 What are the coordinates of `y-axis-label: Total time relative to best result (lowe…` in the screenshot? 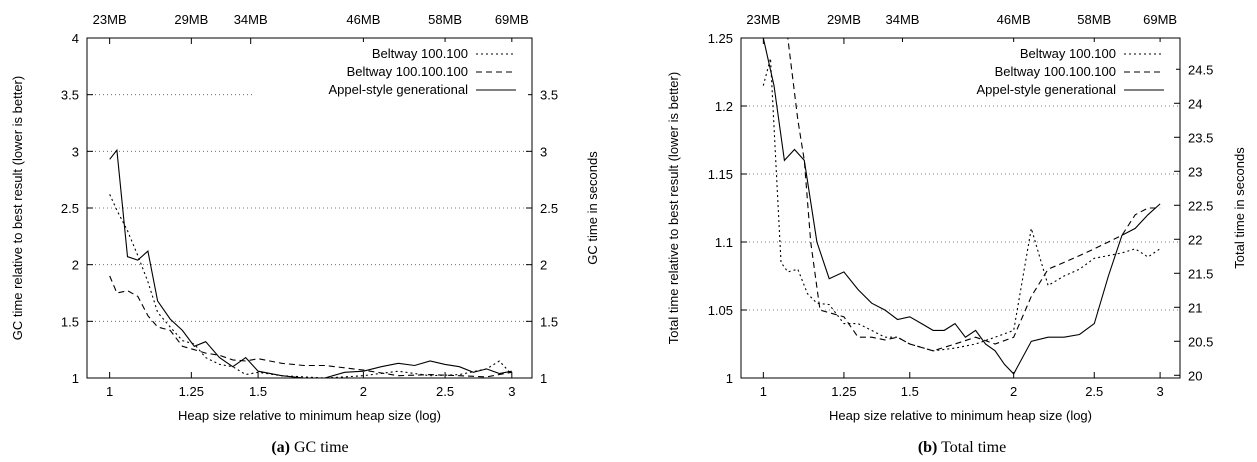 It's located at (673, 208).